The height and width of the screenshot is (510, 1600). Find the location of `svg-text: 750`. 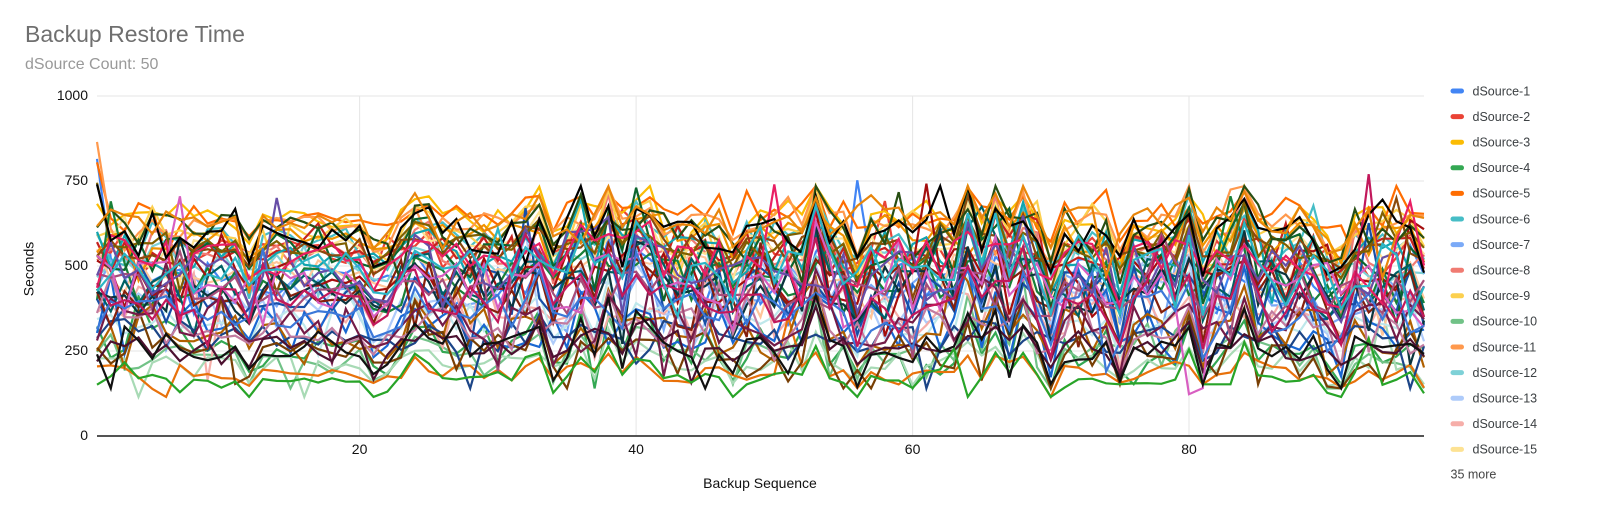

svg-text: 750 is located at coordinates (77, 180).